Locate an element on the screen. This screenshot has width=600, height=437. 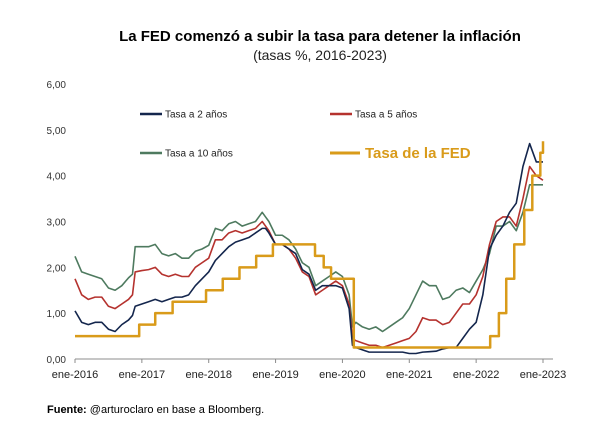
chart-subtitle: (tasas %, 2016-2023) is located at coordinates (320, 55).